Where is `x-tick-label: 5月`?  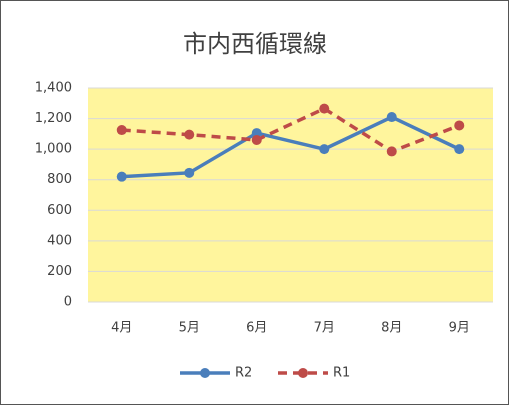
x-tick-label: 5月 is located at coordinates (189, 328).